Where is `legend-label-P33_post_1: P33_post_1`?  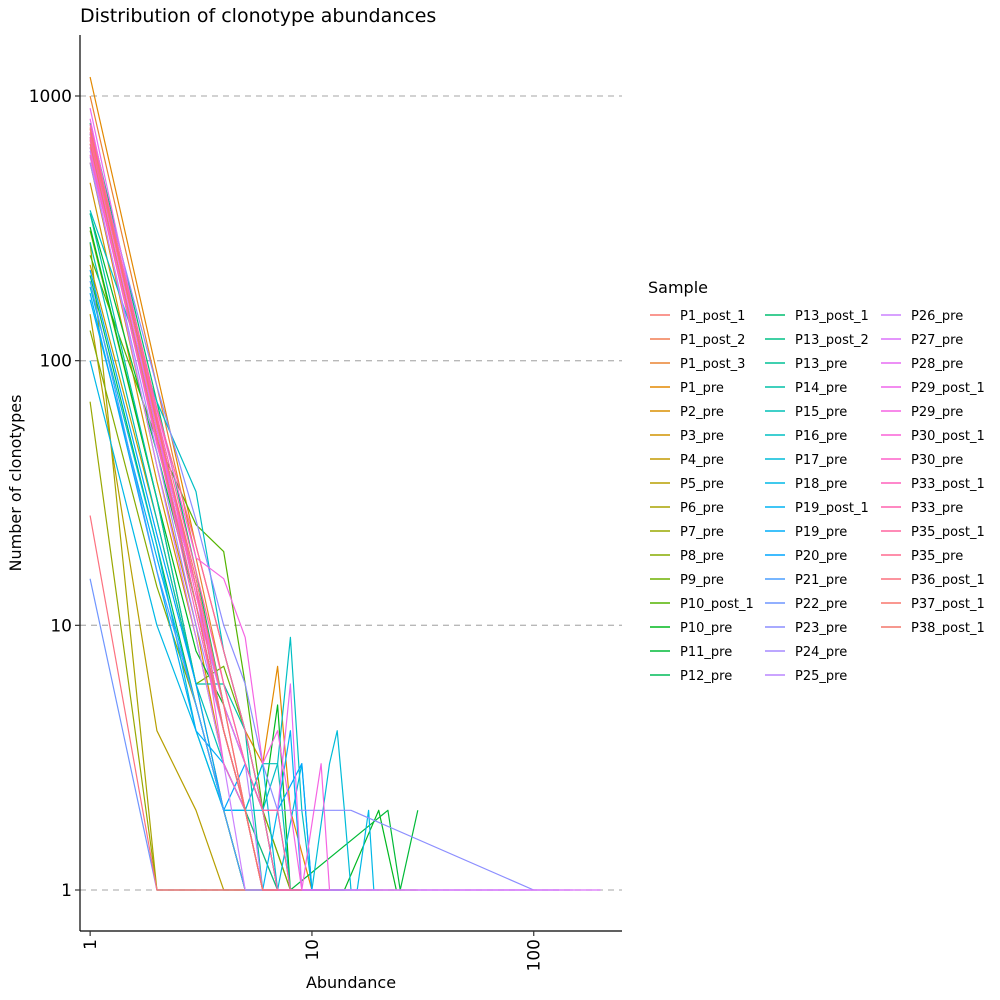
legend-label-P33_post_1: P33_post_1 is located at coordinates (948, 484).